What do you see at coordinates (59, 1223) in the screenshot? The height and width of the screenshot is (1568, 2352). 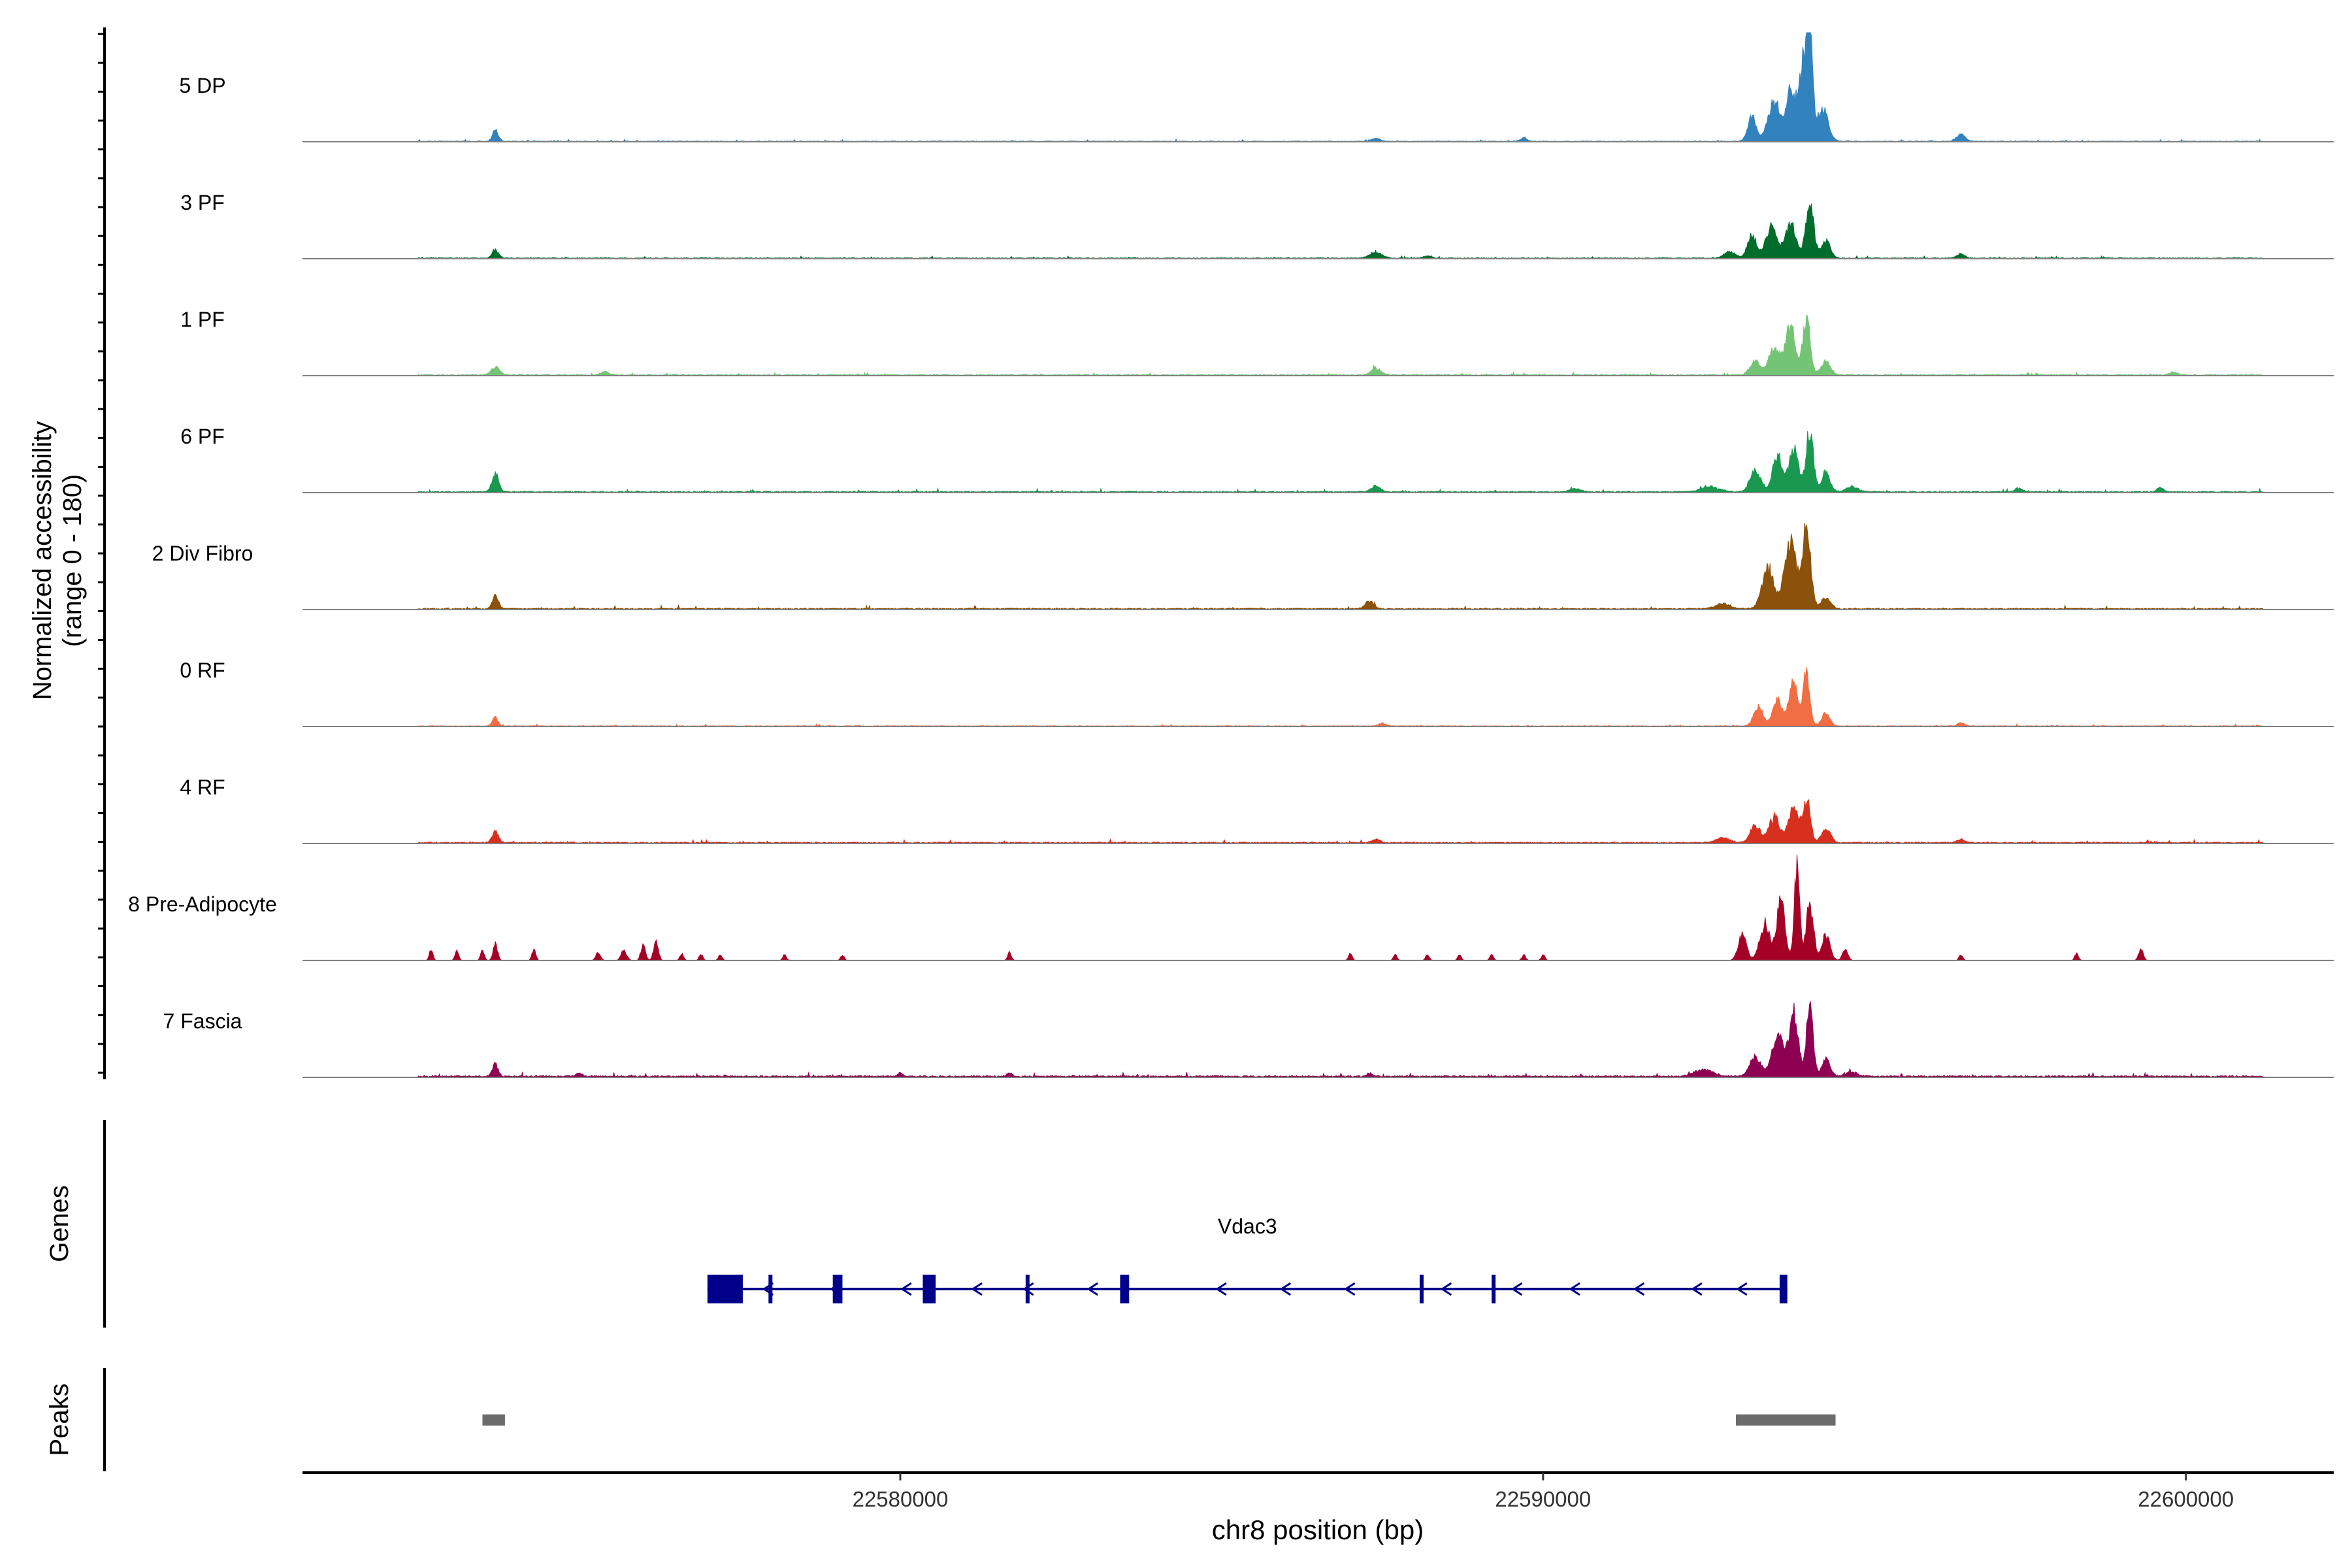 I see `genes-panel-label: Genes` at bounding box center [59, 1223].